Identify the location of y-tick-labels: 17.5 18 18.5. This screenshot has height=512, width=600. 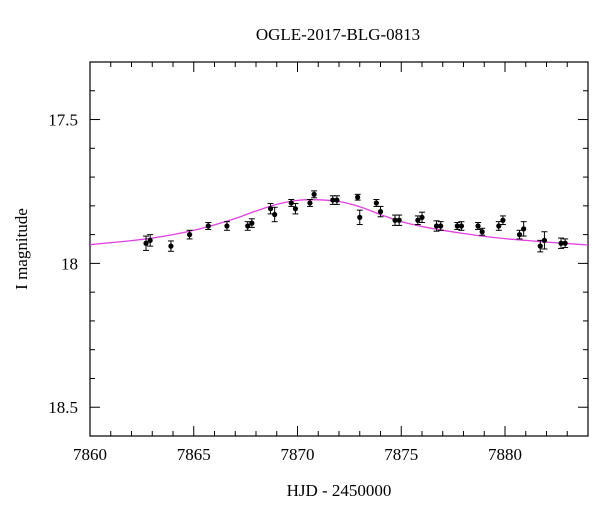
(63, 264).